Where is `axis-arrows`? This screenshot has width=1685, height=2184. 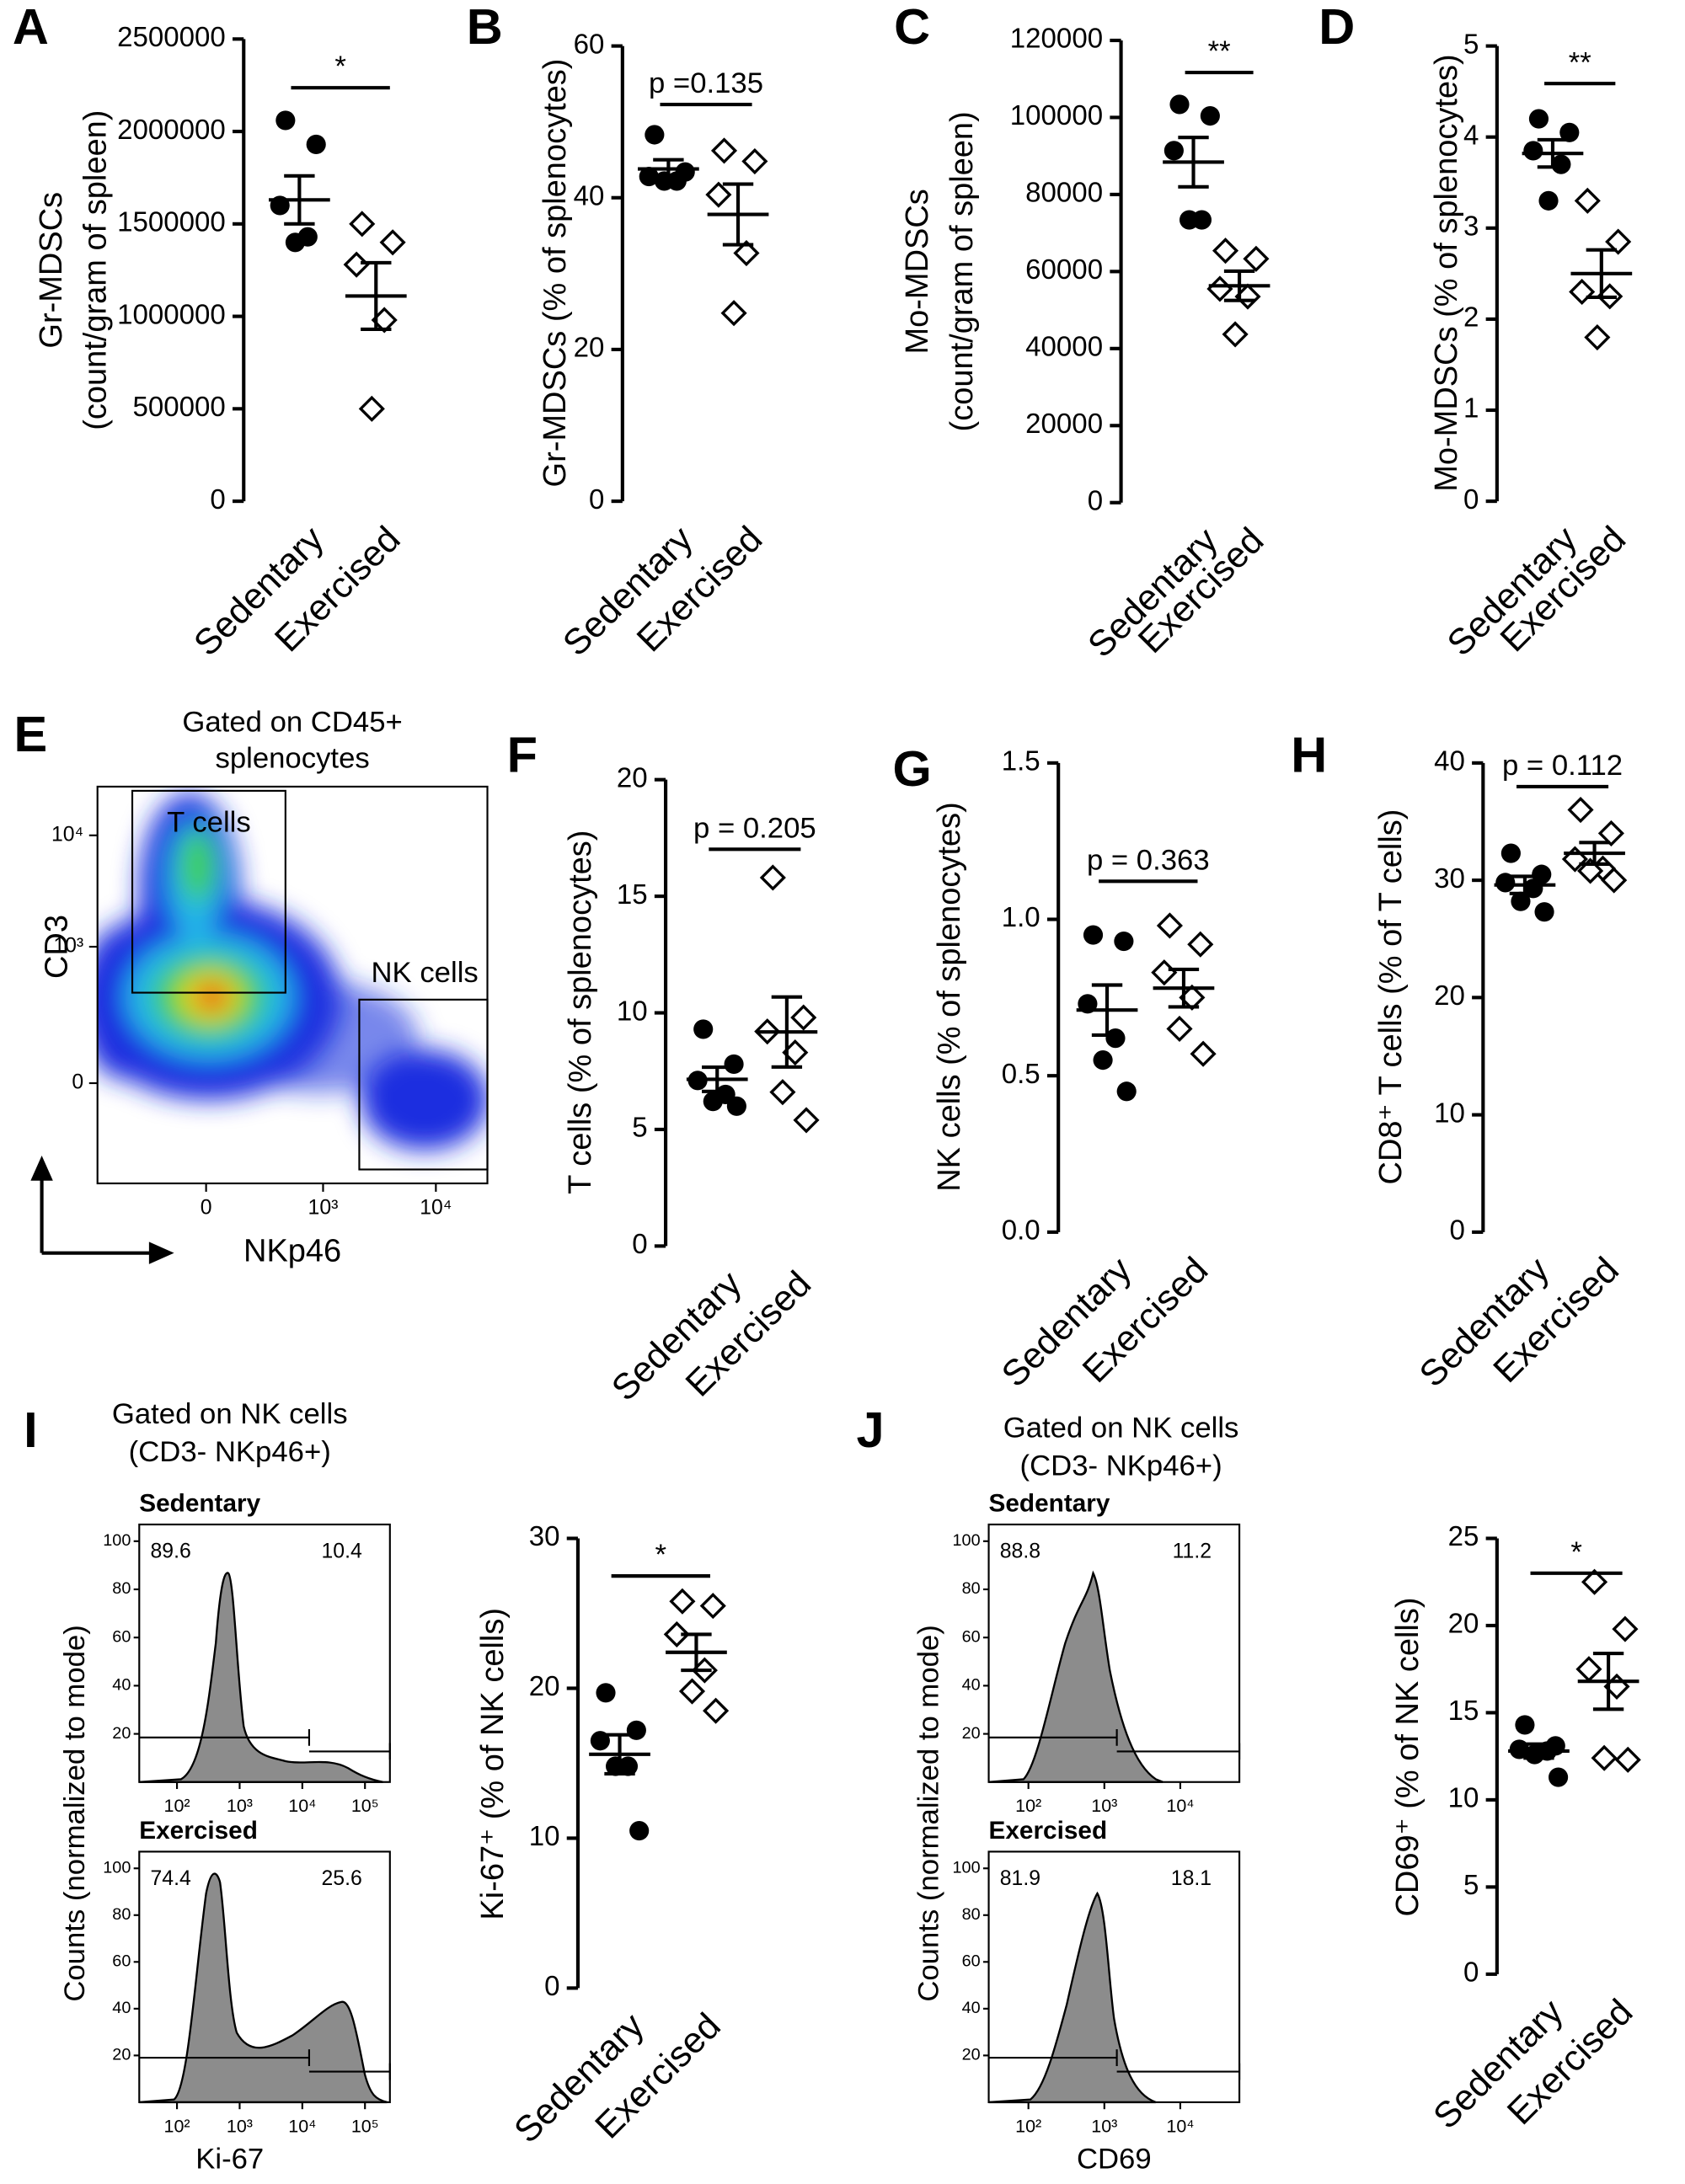
axis-arrows is located at coordinates (98, 1215).